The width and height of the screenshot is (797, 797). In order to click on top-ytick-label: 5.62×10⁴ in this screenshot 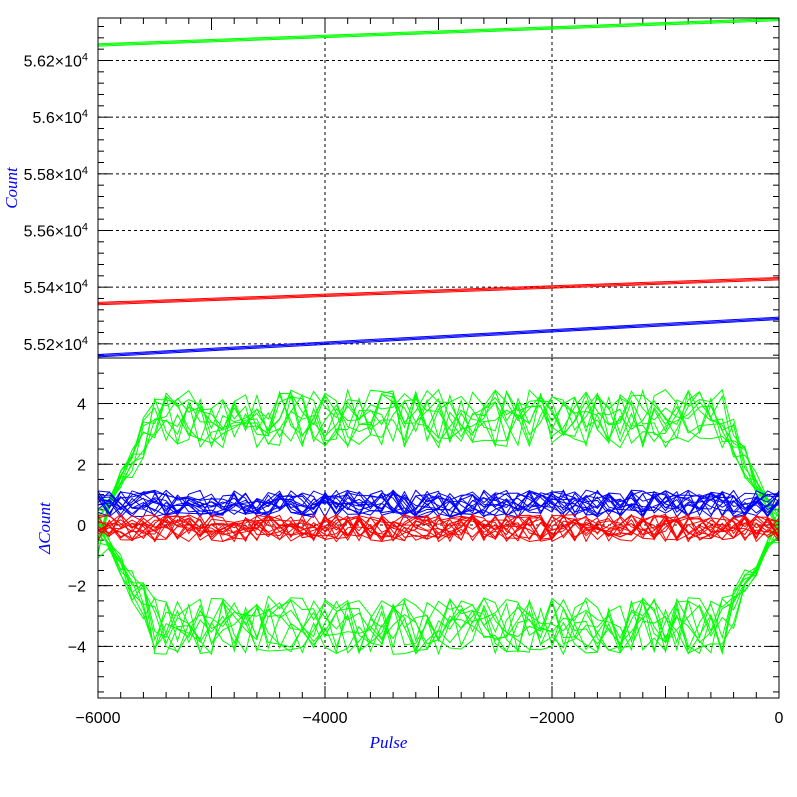, I will do `click(56, 61)`.